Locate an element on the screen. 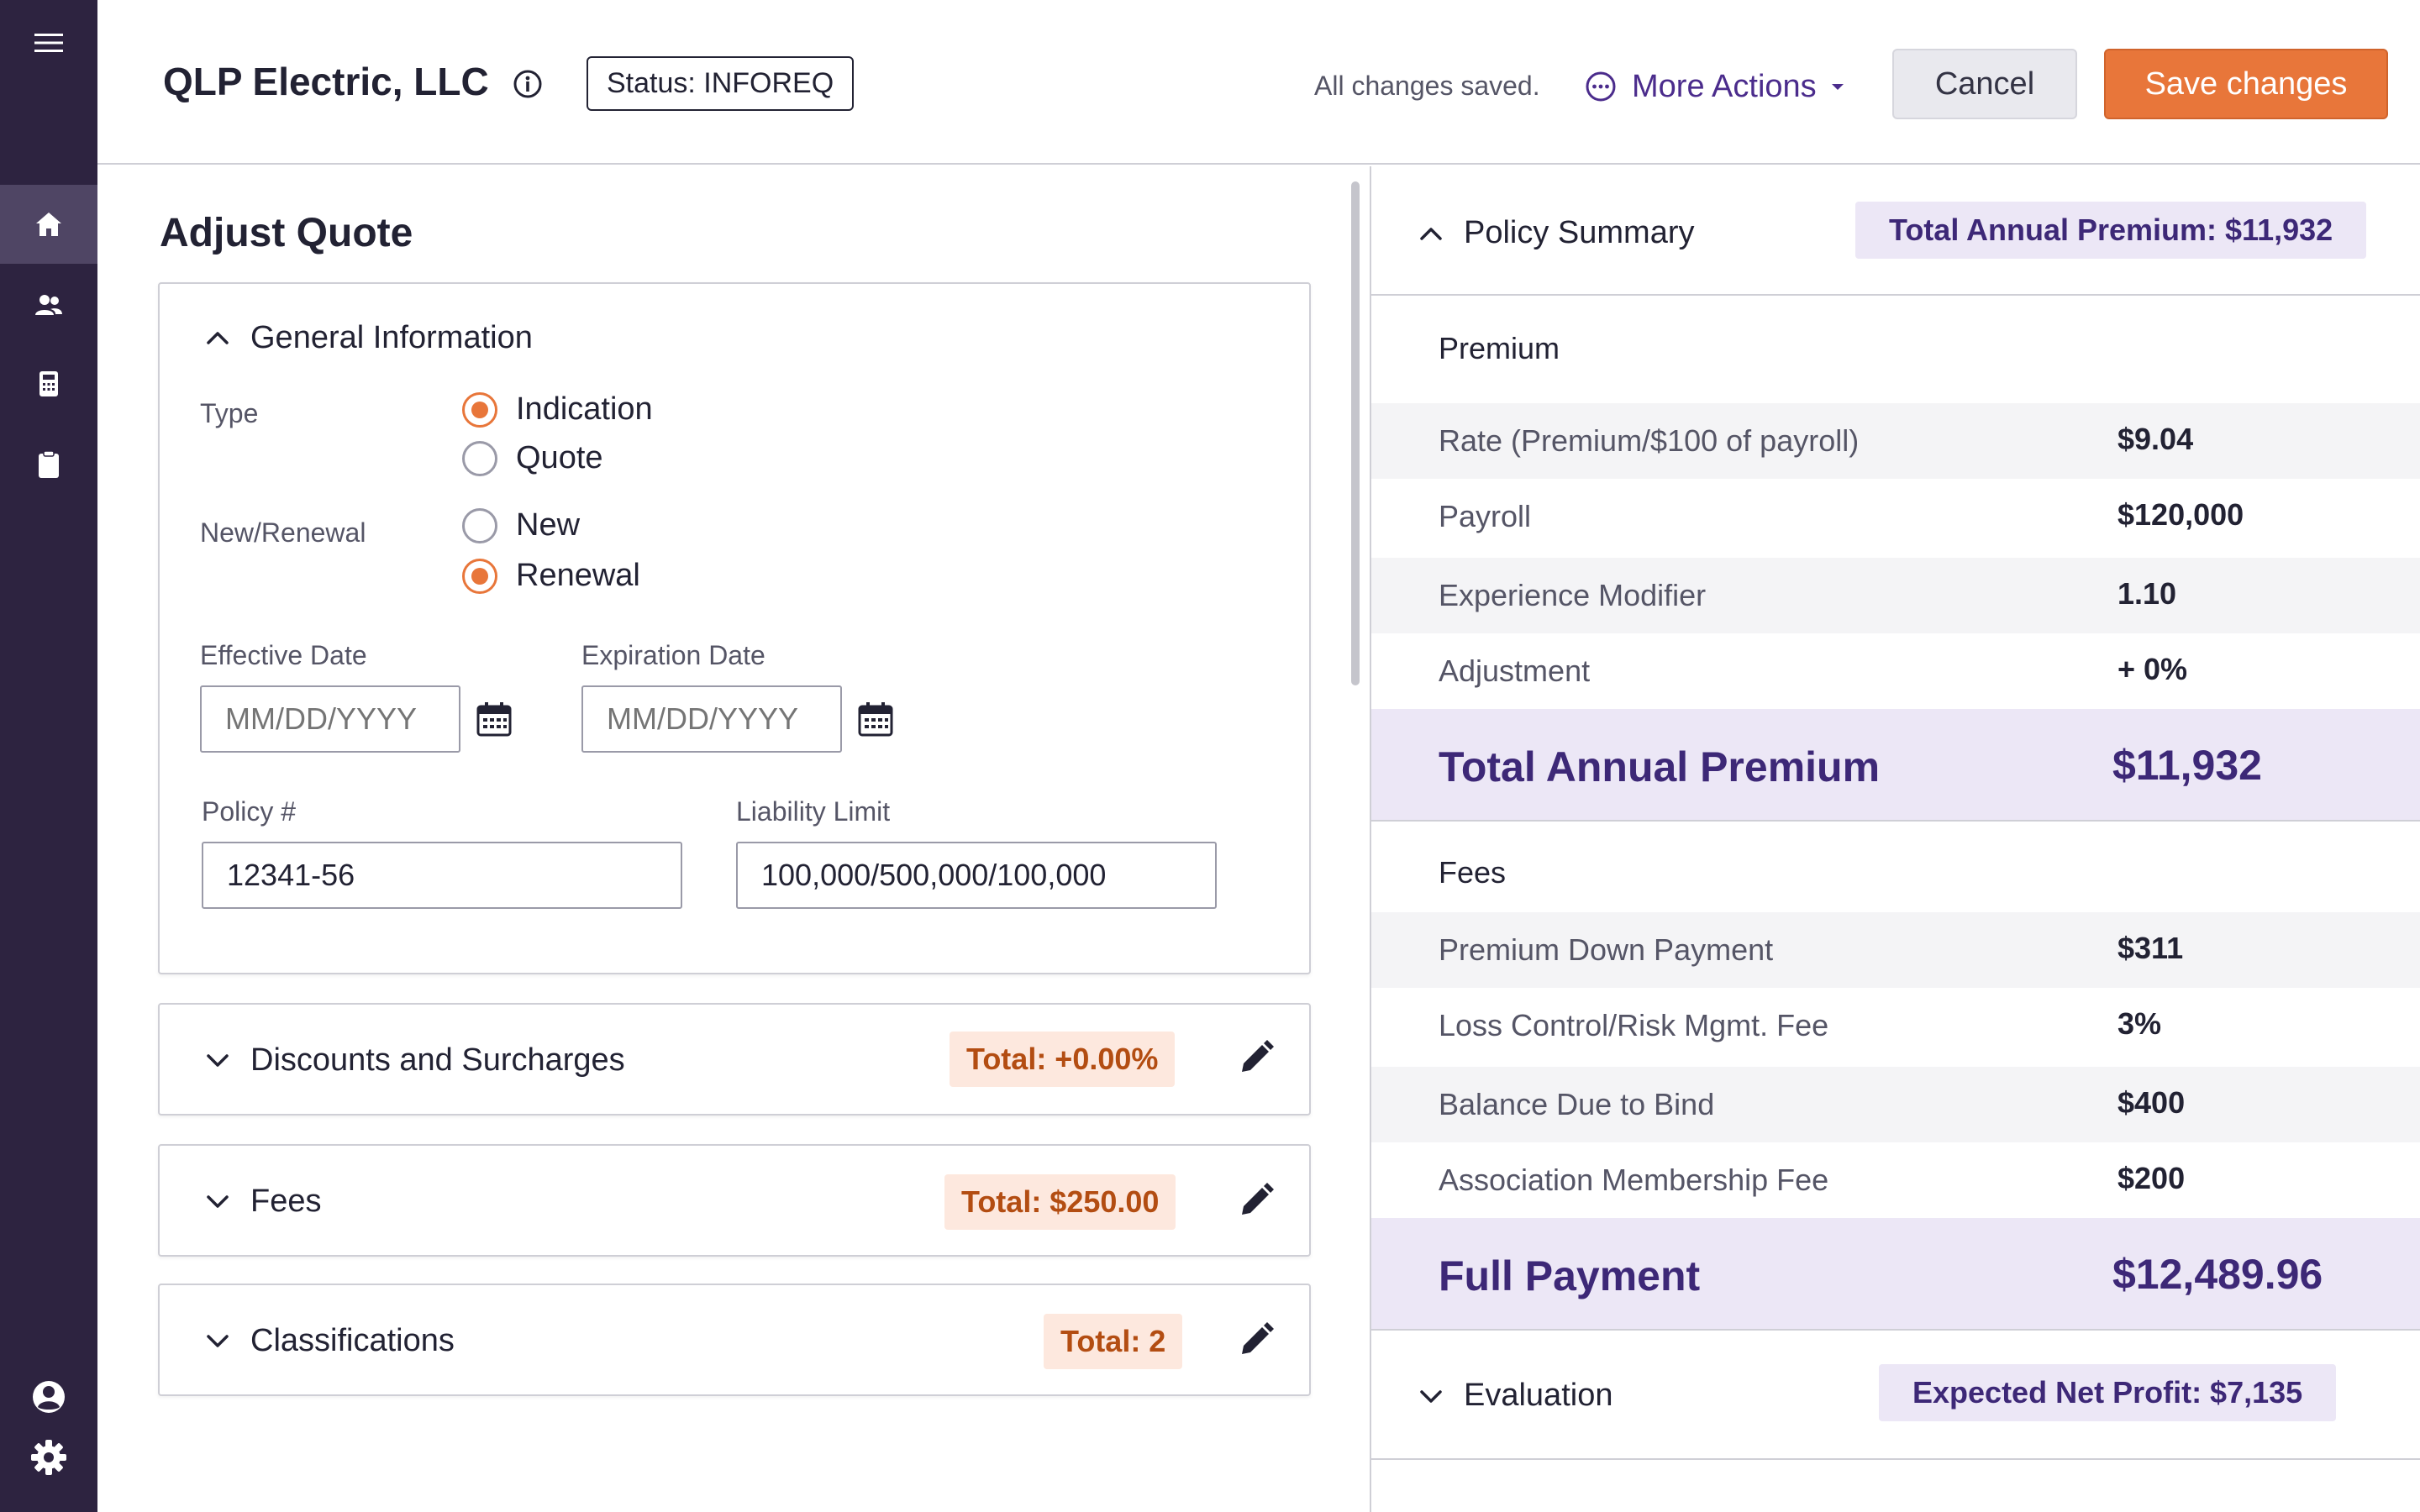 The width and height of the screenshot is (2420, 1512). expected-net-profit-badge: Expected Net Profit: $7,135 is located at coordinates (2108, 1392).